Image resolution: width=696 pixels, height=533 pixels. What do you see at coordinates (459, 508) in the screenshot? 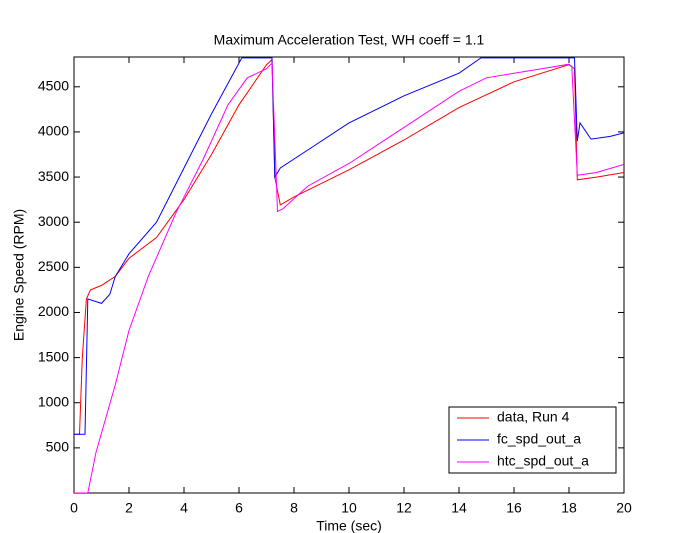
I see `x-tick-label: 14` at bounding box center [459, 508].